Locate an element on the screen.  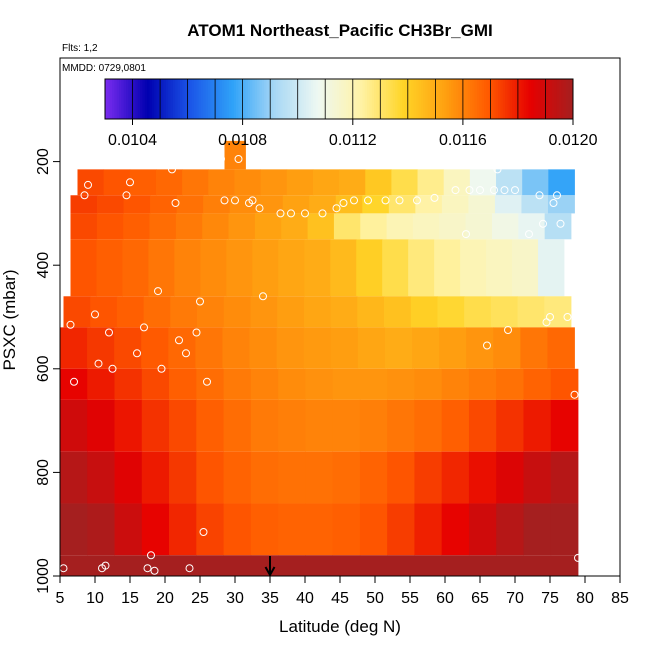
x-tick-label: 45 is located at coordinates (340, 598).